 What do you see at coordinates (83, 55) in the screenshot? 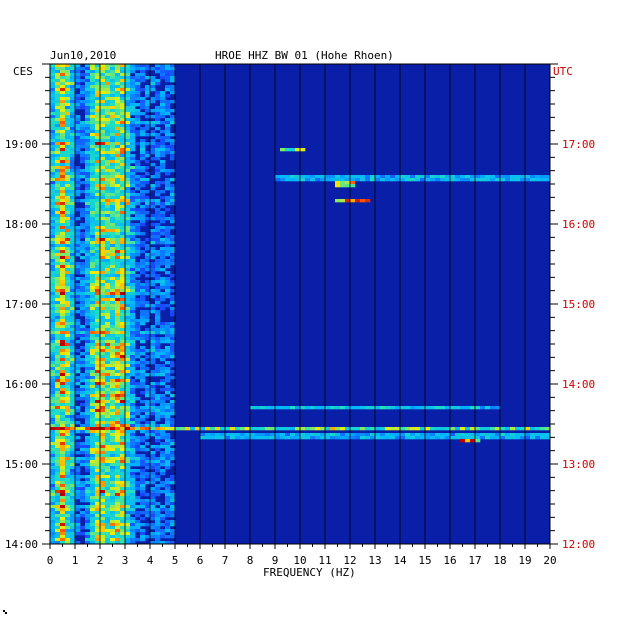
I see `chart-date: Jun10,2010` at bounding box center [83, 55].